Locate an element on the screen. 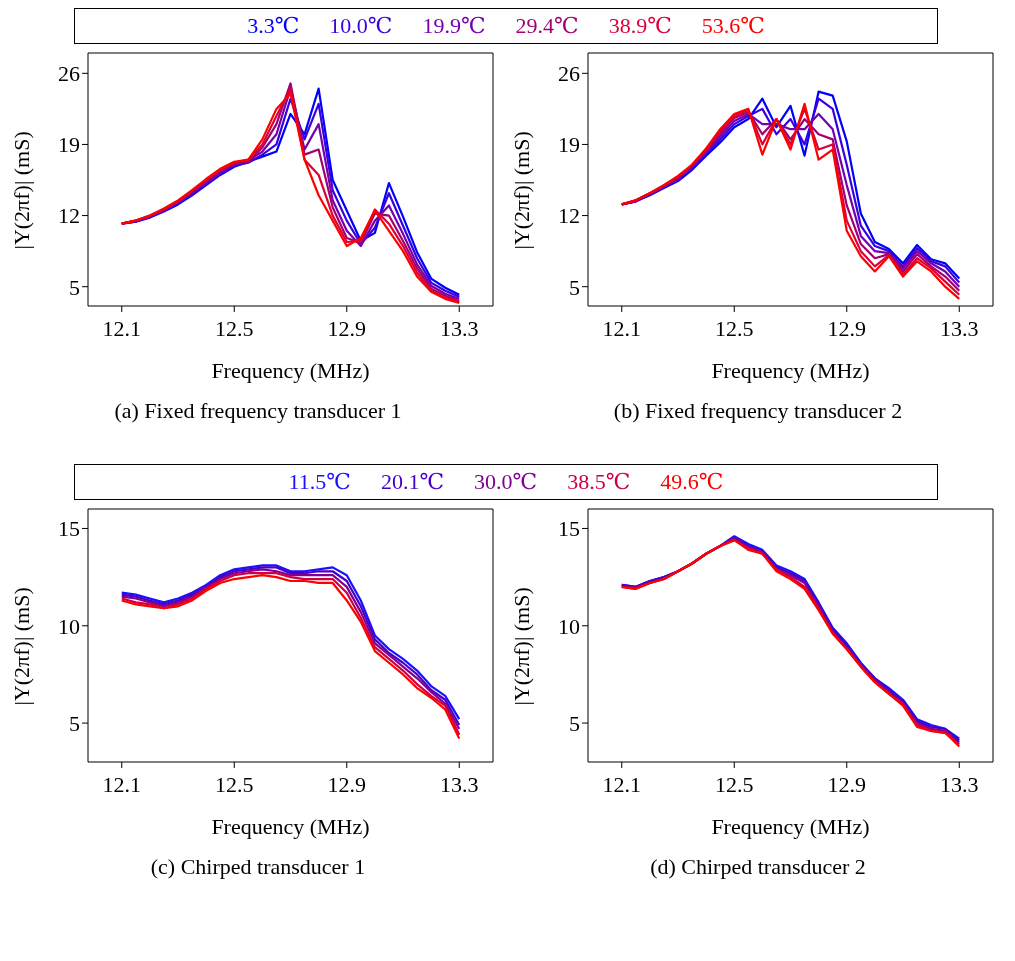  text: 29.4℃ is located at coordinates (547, 26).